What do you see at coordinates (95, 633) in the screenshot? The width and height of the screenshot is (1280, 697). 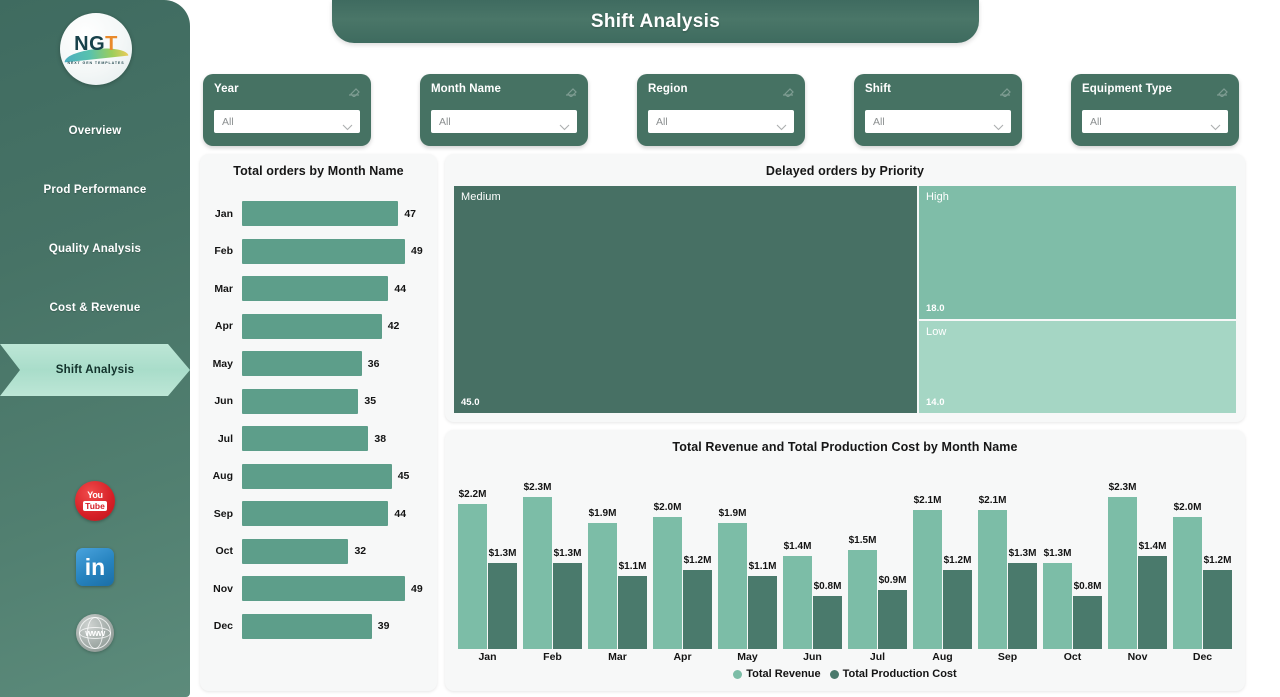 I see `website-link: www` at bounding box center [95, 633].